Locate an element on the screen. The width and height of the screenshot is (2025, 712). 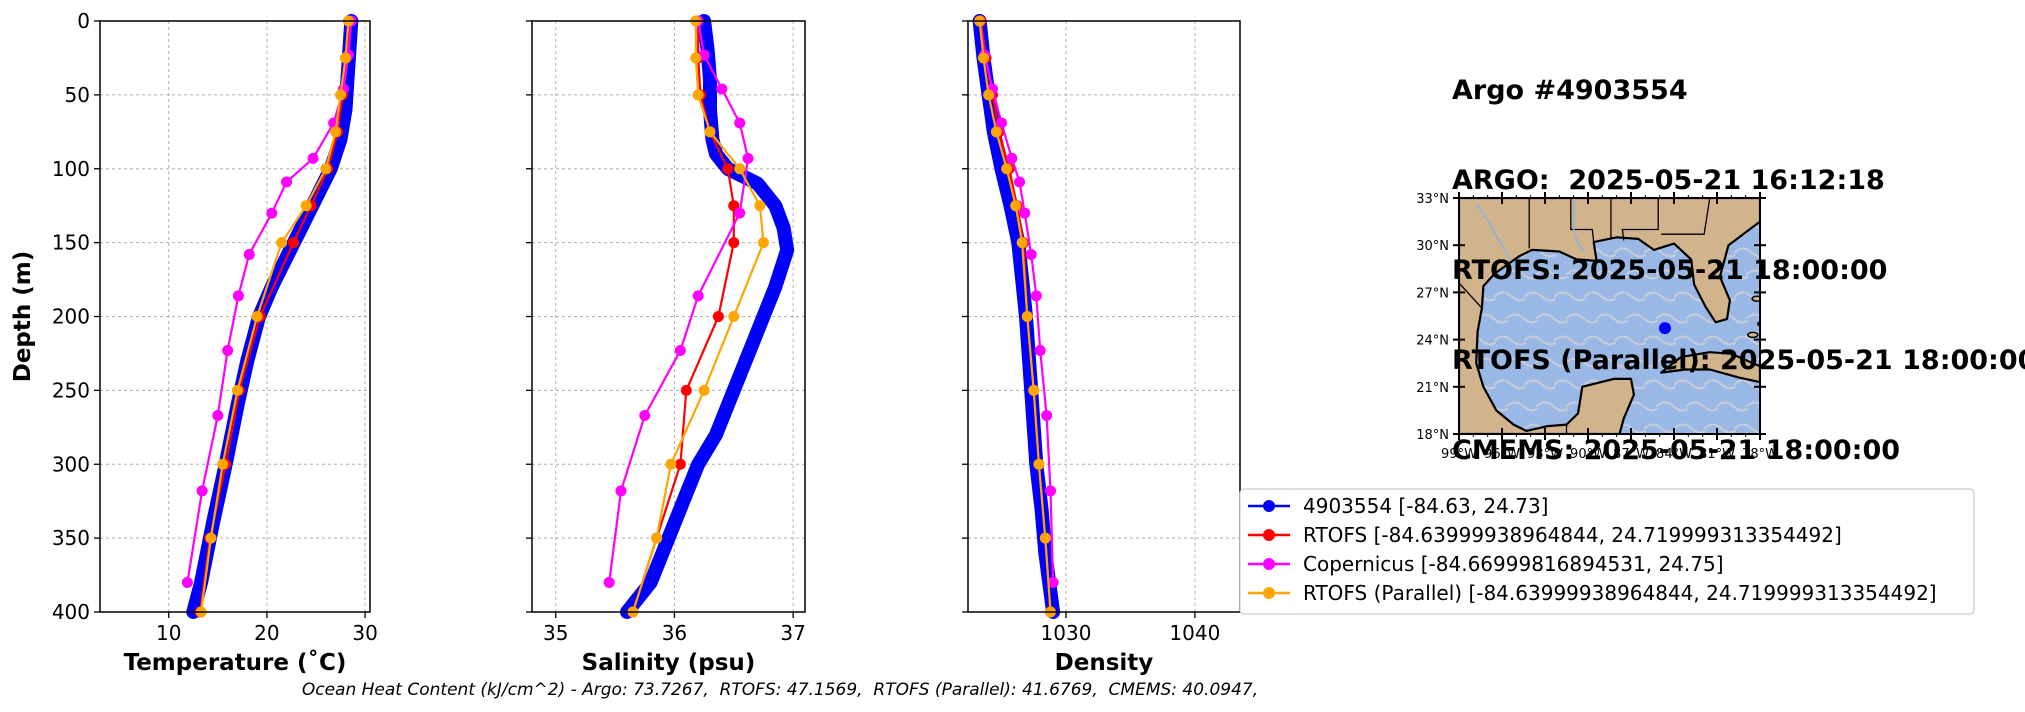
lon-label: 93°W is located at coordinates (1545, 454).